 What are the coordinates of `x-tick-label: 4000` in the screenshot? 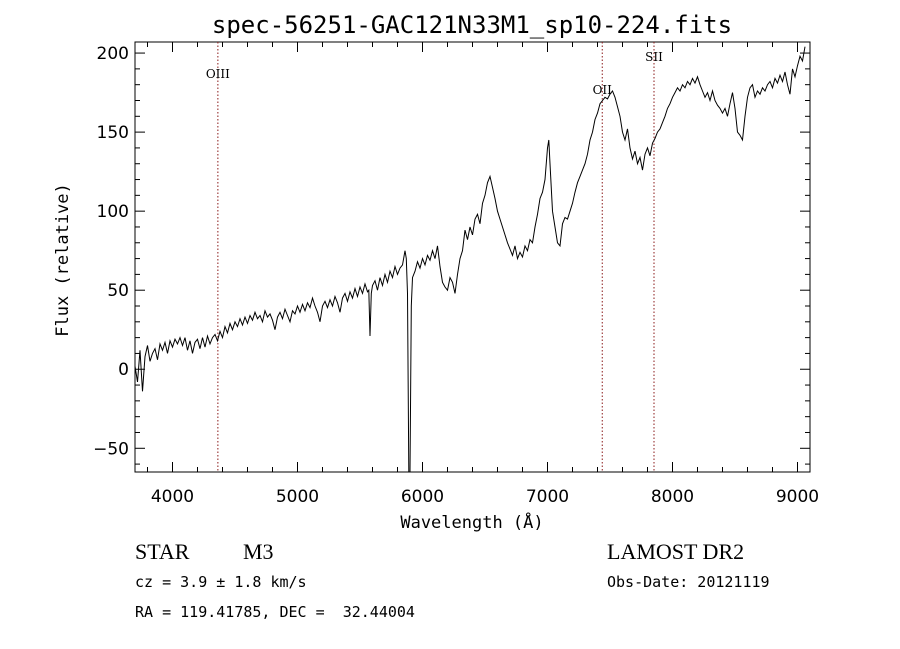 It's located at (172, 497).